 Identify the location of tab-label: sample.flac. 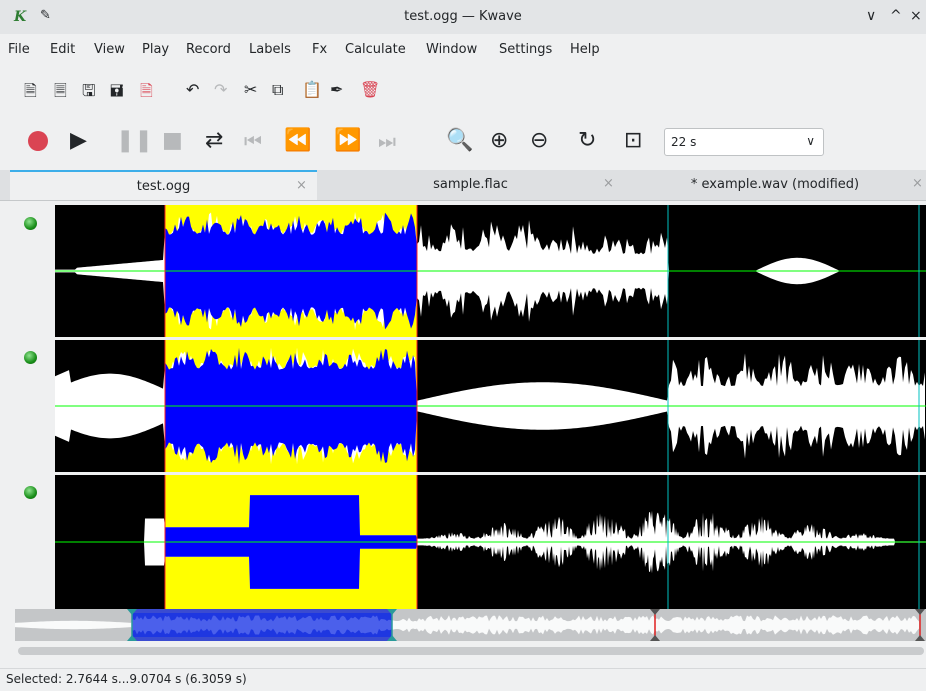
(470, 184).